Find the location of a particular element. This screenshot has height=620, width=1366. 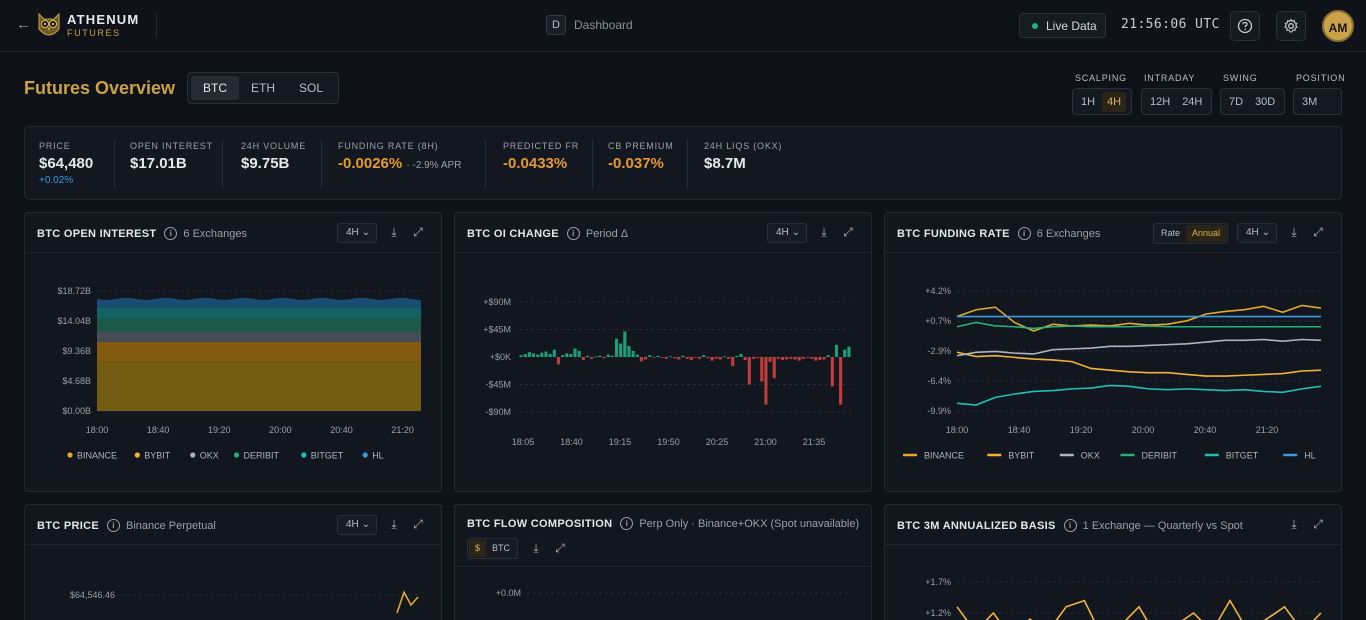

live-data-label: Live Data is located at coordinates (1071, 25).